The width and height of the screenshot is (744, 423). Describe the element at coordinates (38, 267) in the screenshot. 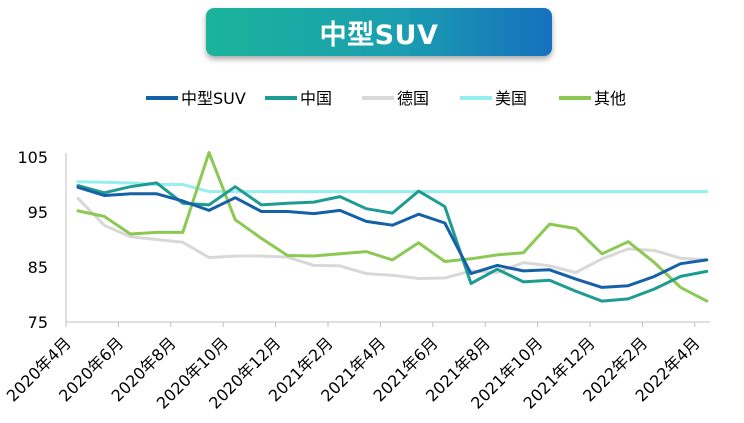

I see `y-tick-label: 85` at that location.